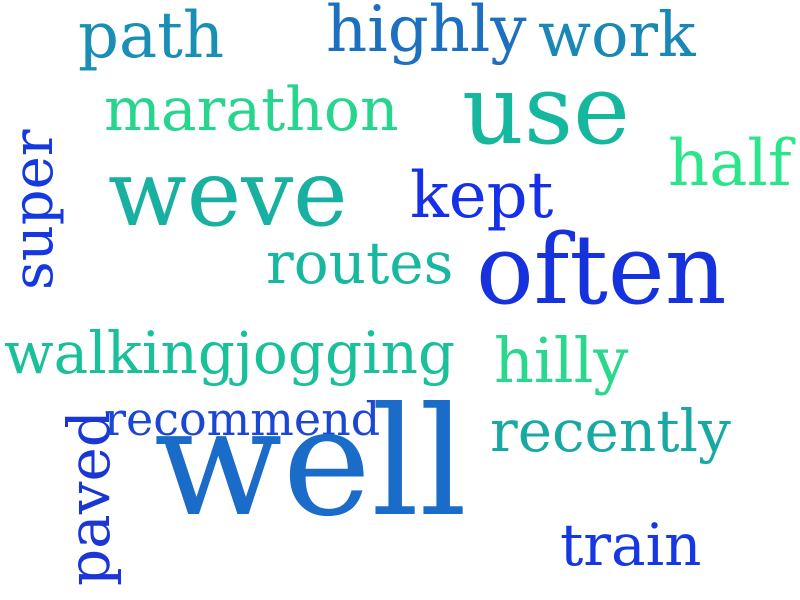 The height and width of the screenshot is (600, 800). Describe the element at coordinates (730, 164) in the screenshot. I see `word-half: half` at that location.